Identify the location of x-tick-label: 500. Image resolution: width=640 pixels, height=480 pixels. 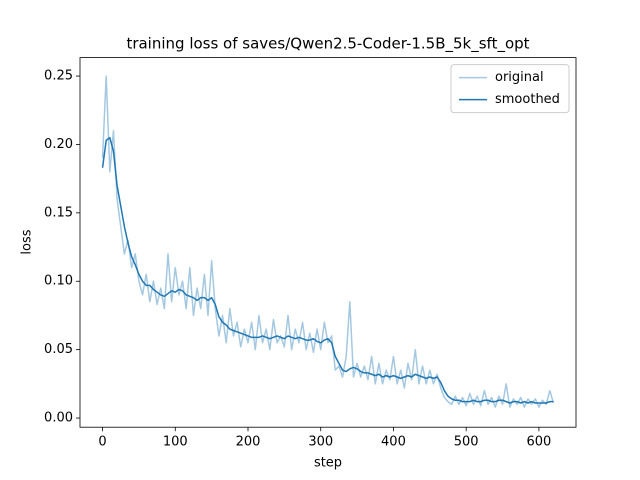
(466, 442).